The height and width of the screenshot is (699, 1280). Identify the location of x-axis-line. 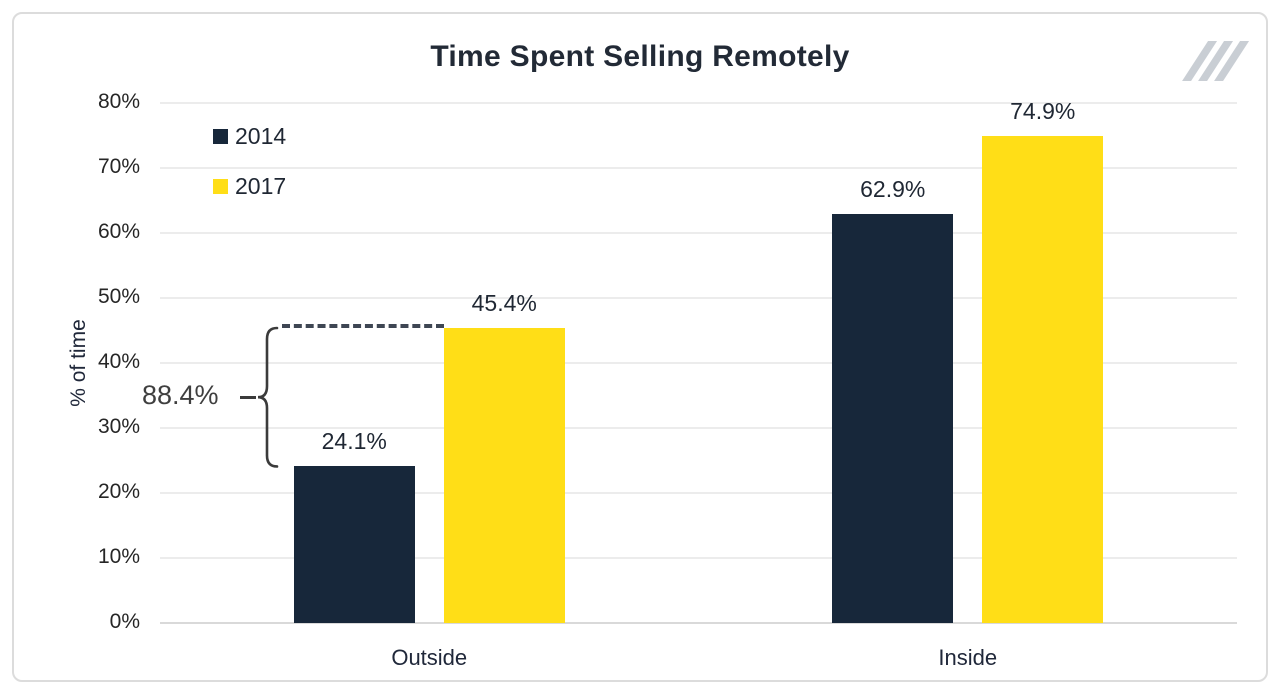
(698, 623).